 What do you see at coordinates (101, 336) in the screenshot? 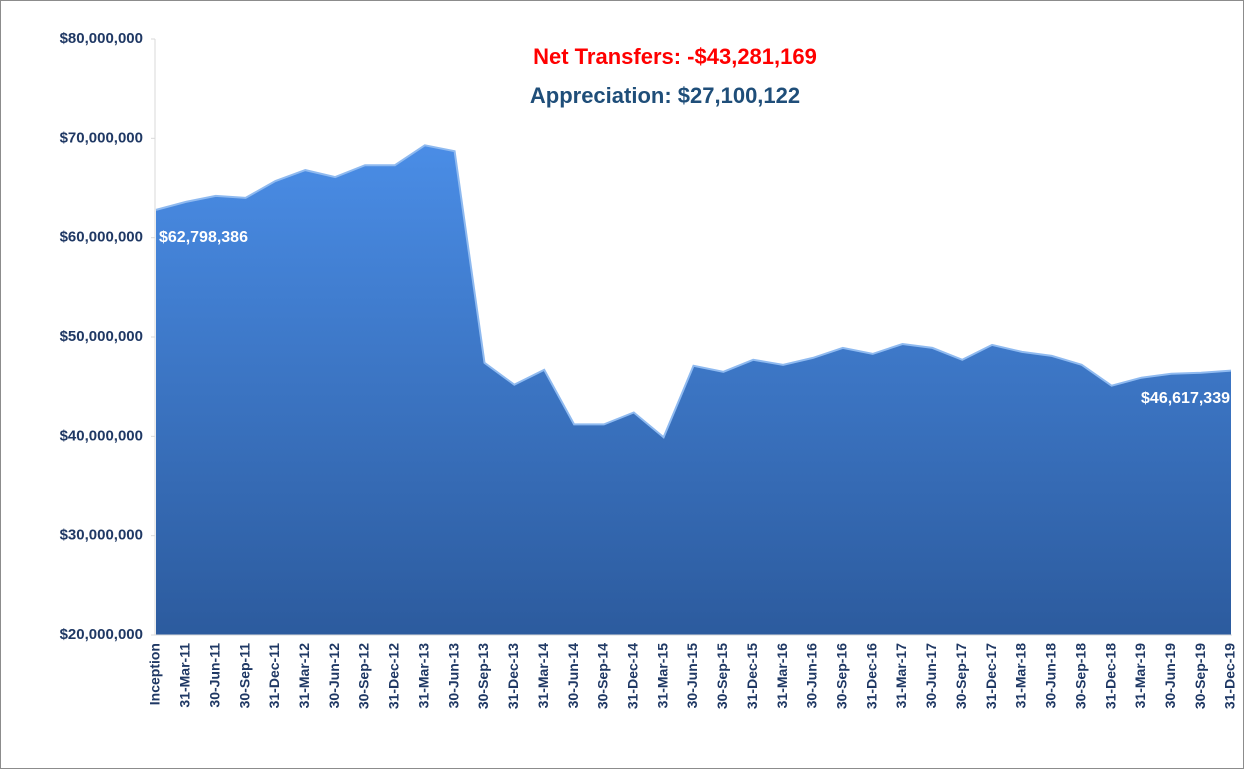
I see `y-tick-label: $50,000,000` at bounding box center [101, 336].